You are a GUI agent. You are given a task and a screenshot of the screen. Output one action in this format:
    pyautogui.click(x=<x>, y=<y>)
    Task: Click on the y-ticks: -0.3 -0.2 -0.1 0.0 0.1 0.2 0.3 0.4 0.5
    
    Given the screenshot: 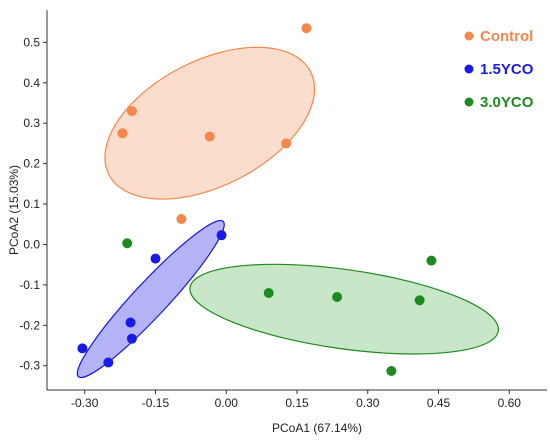 What is the action you would take?
    pyautogui.click(x=33, y=204)
    